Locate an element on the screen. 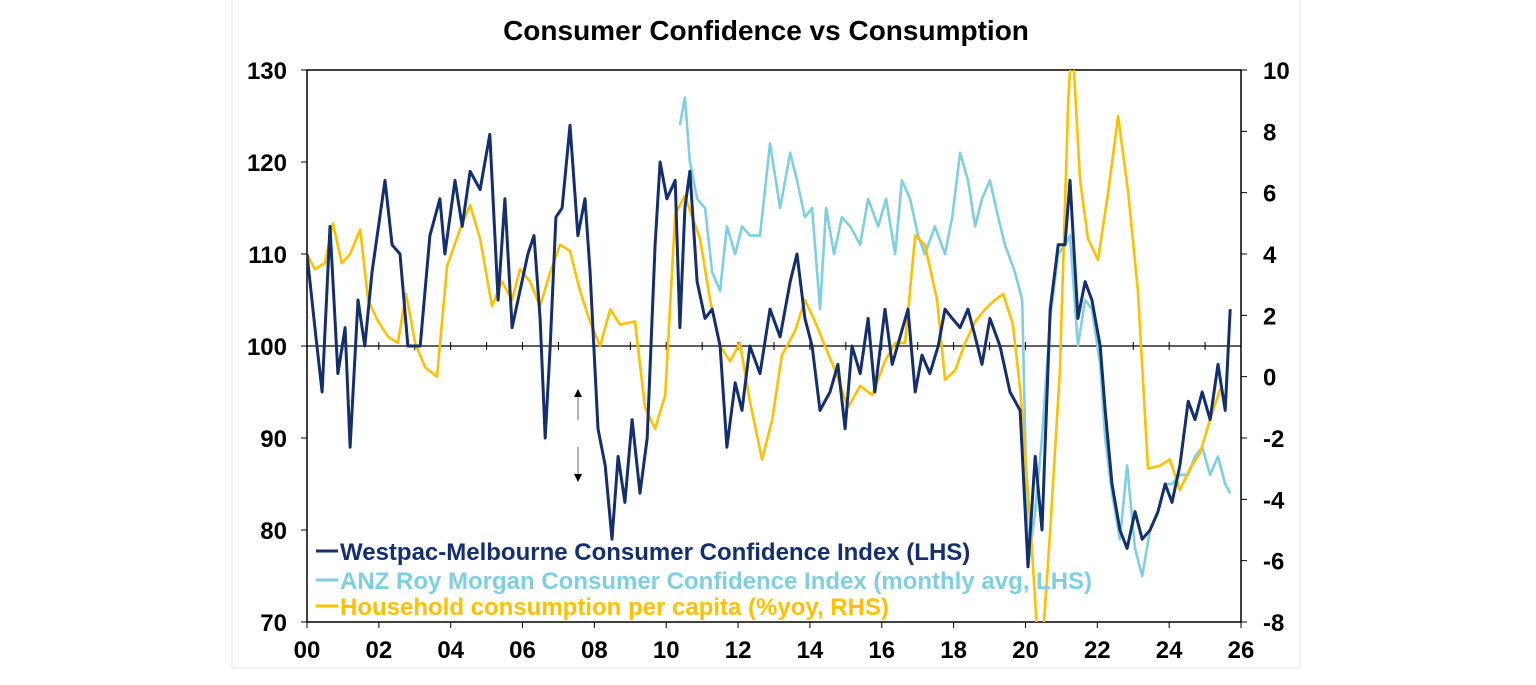 The image size is (1536, 685). y-left-tick-label: 130 is located at coordinates (267, 71).